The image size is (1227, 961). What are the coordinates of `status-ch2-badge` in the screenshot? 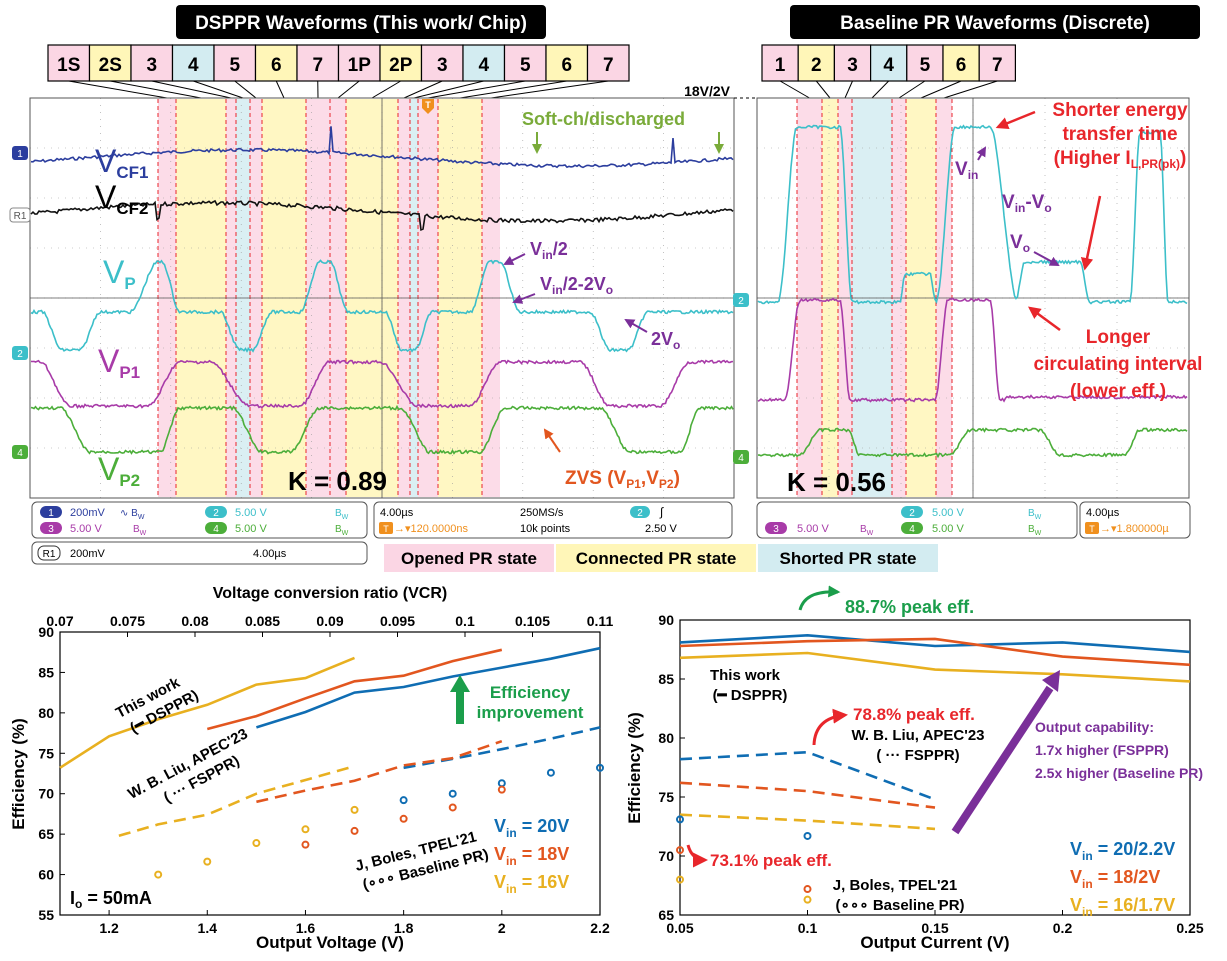 It's located at (216, 512).